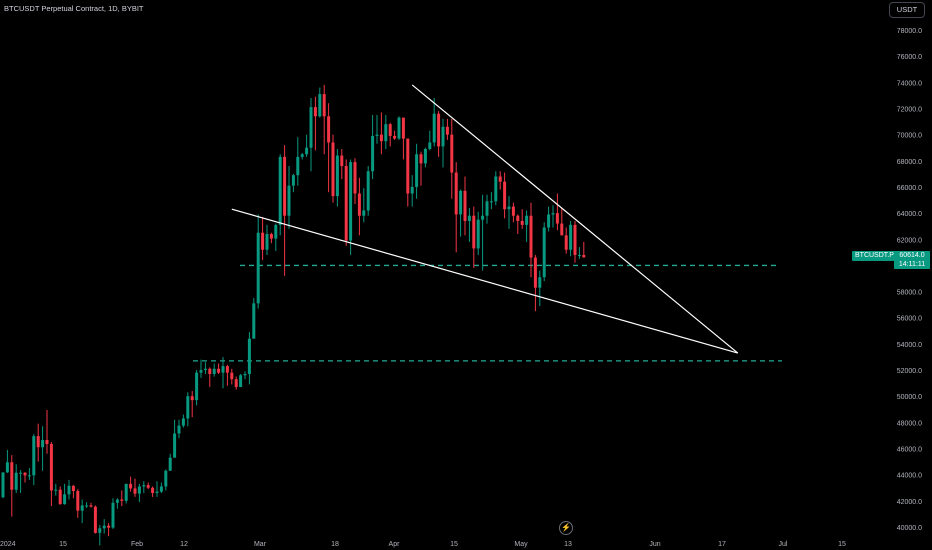 The height and width of the screenshot is (550, 932). Describe the element at coordinates (909, 345) in the screenshot. I see `y-tick-label: 54000.0` at that location.